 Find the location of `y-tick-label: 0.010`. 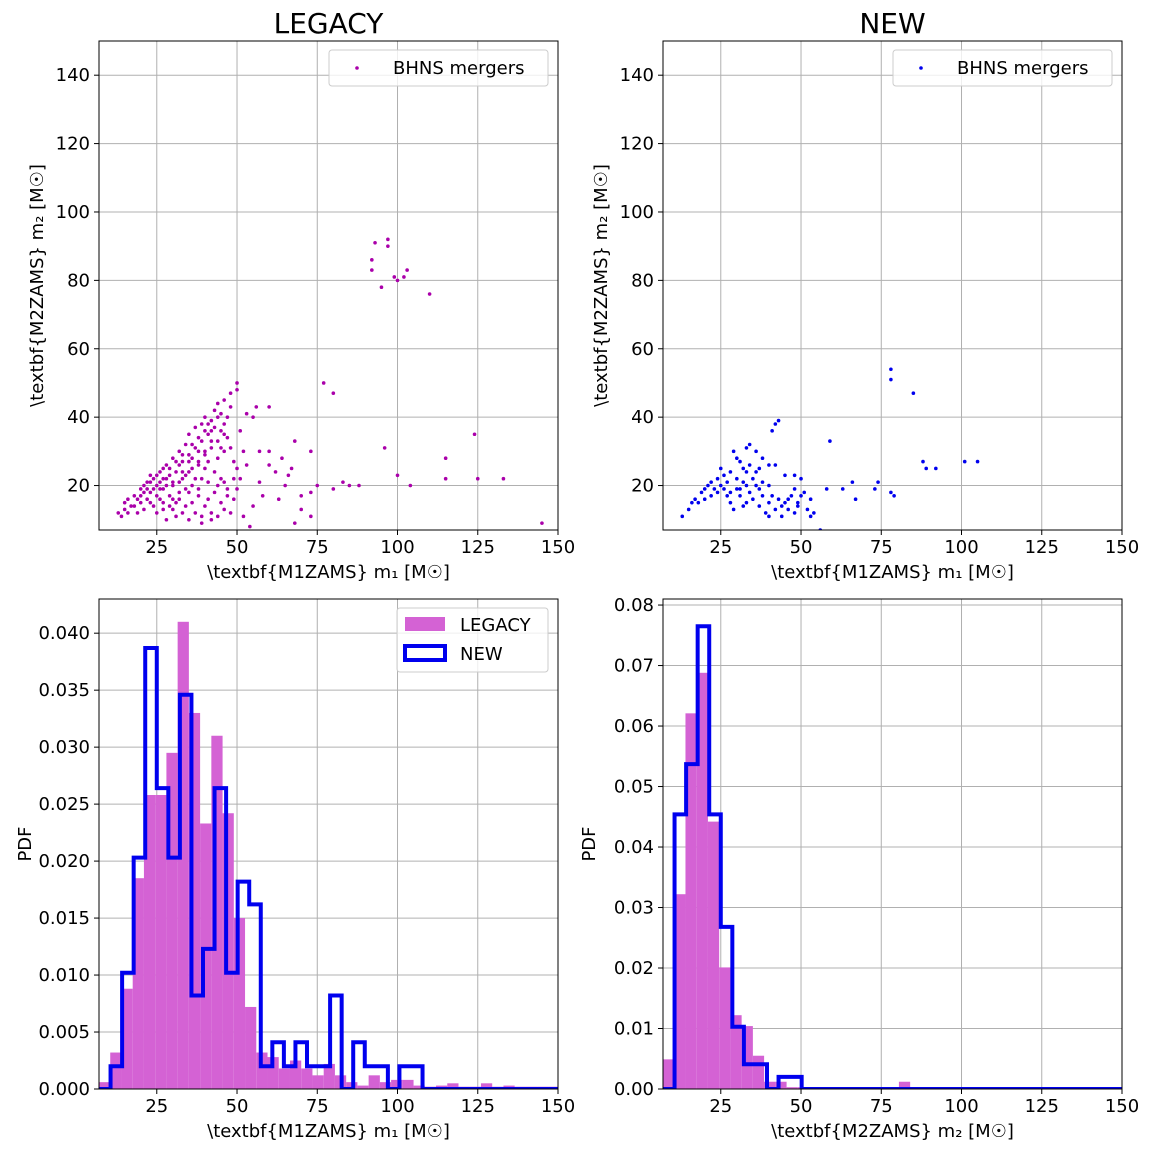

y-tick-label: 0.010 is located at coordinates (64, 975).